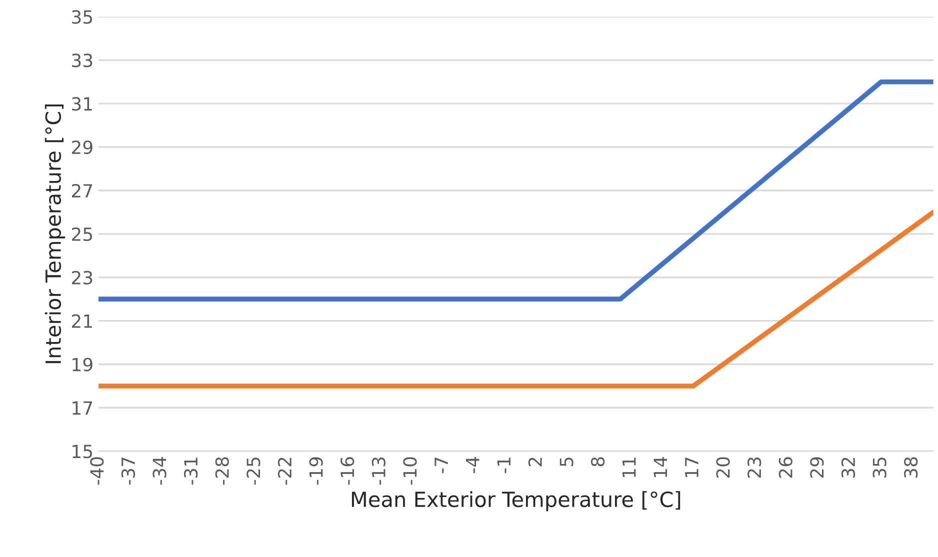  I want to click on x-tick-label: 11, so click(629, 468).